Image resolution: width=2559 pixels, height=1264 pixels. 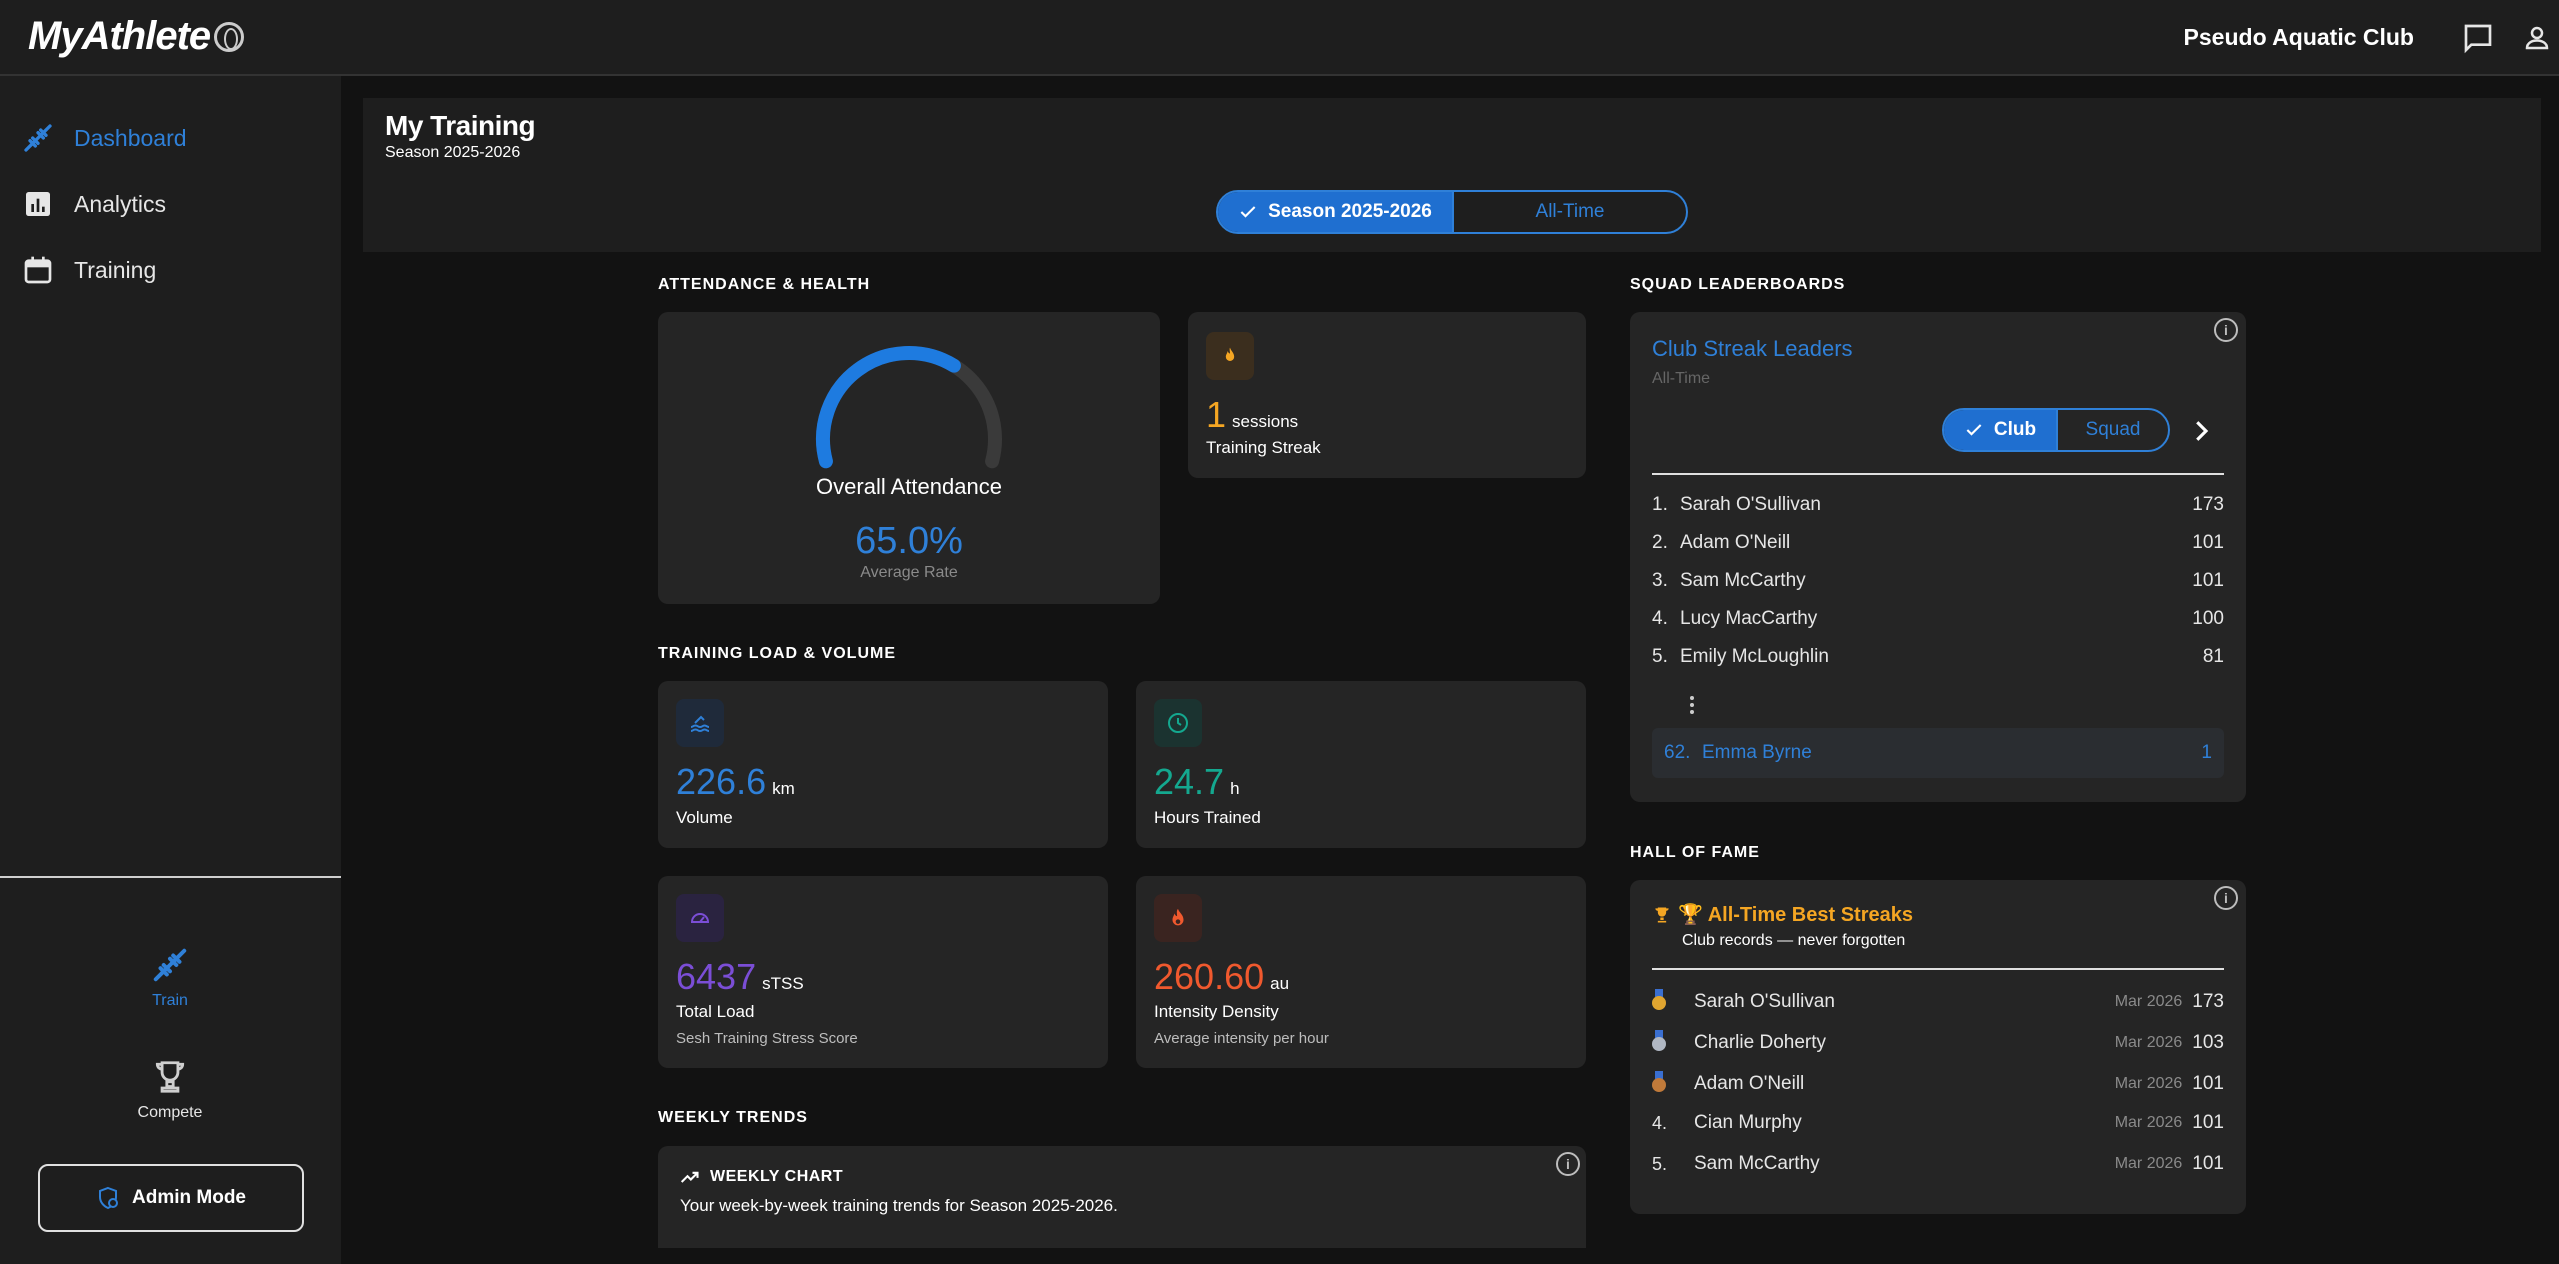 I want to click on volume-label: Volume, so click(x=704, y=817).